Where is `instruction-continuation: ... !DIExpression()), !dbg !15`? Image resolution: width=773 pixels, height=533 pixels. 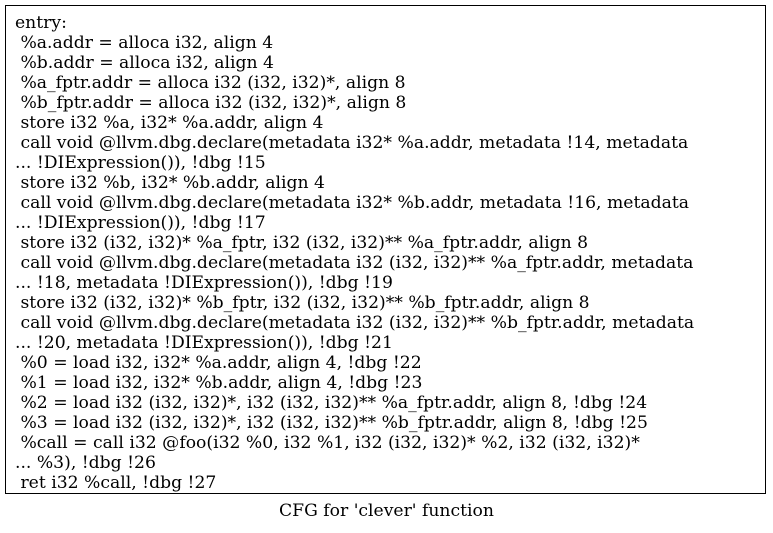 instruction-continuation: ... !DIExpression()), !dbg !15 is located at coordinates (140, 163).